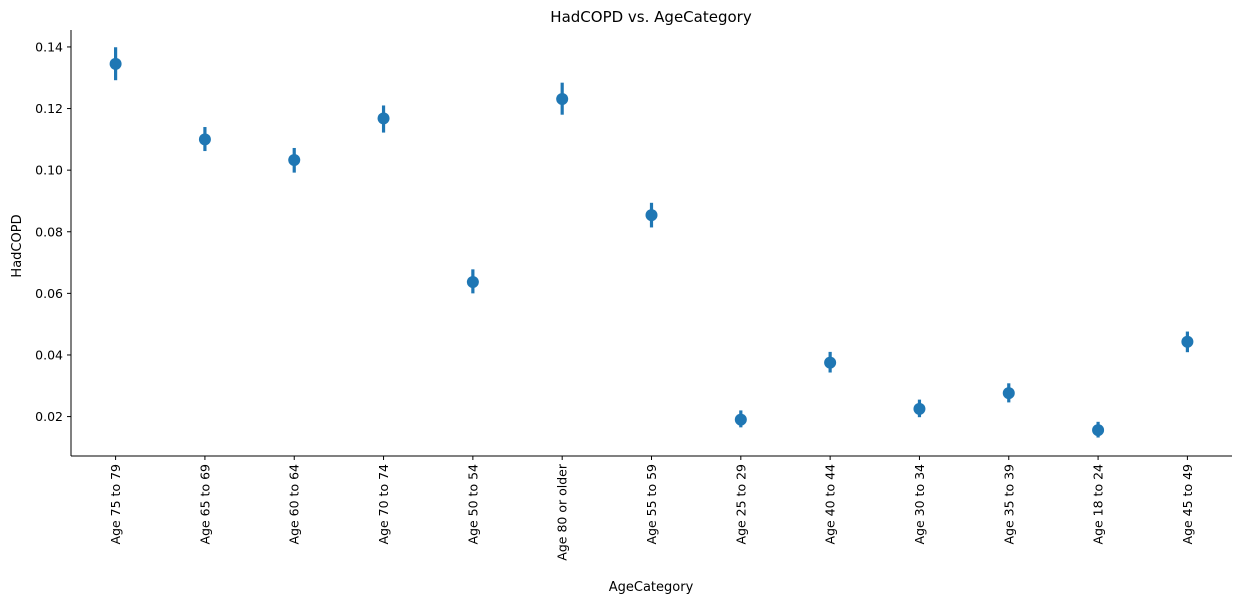 The image size is (1258, 603). What do you see at coordinates (17, 245) in the screenshot?
I see `y-axis-label: HadCOPD` at bounding box center [17, 245].